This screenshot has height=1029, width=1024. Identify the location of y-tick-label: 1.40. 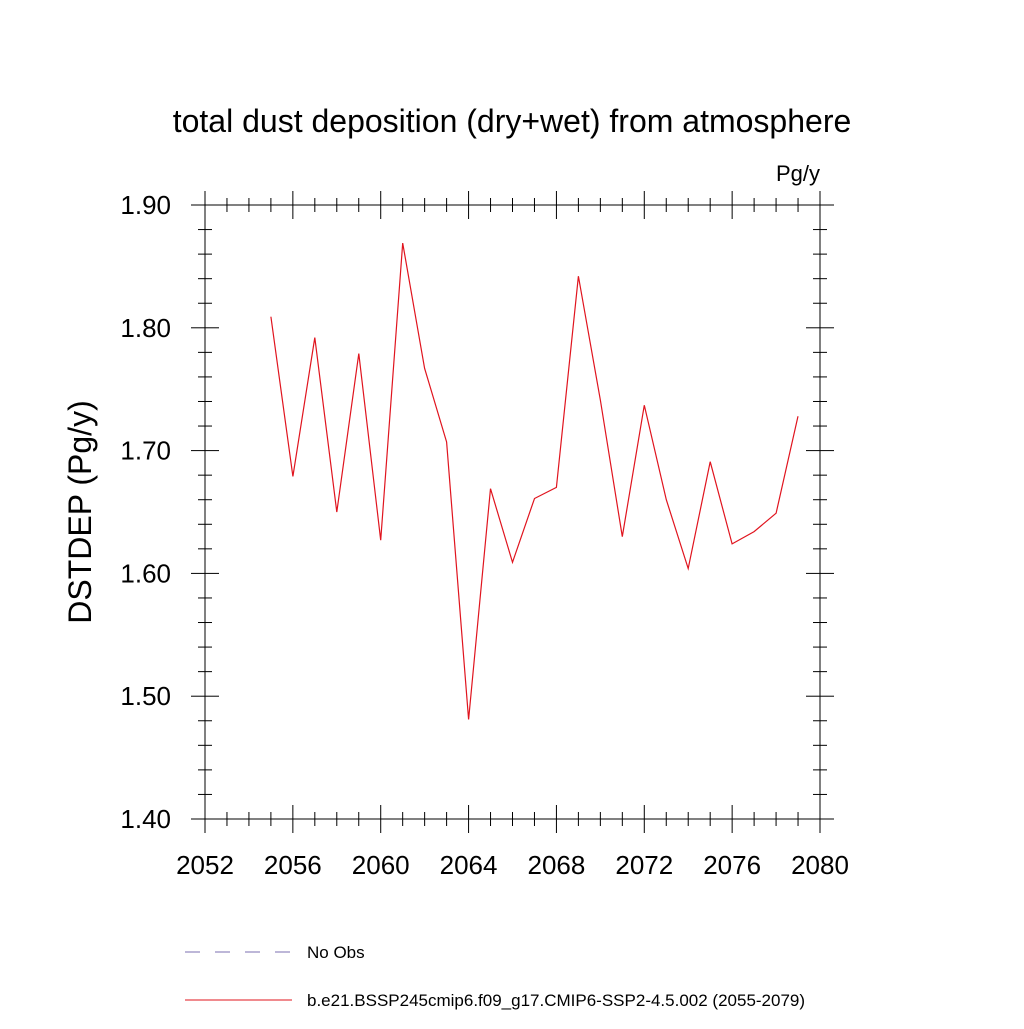
(145, 819).